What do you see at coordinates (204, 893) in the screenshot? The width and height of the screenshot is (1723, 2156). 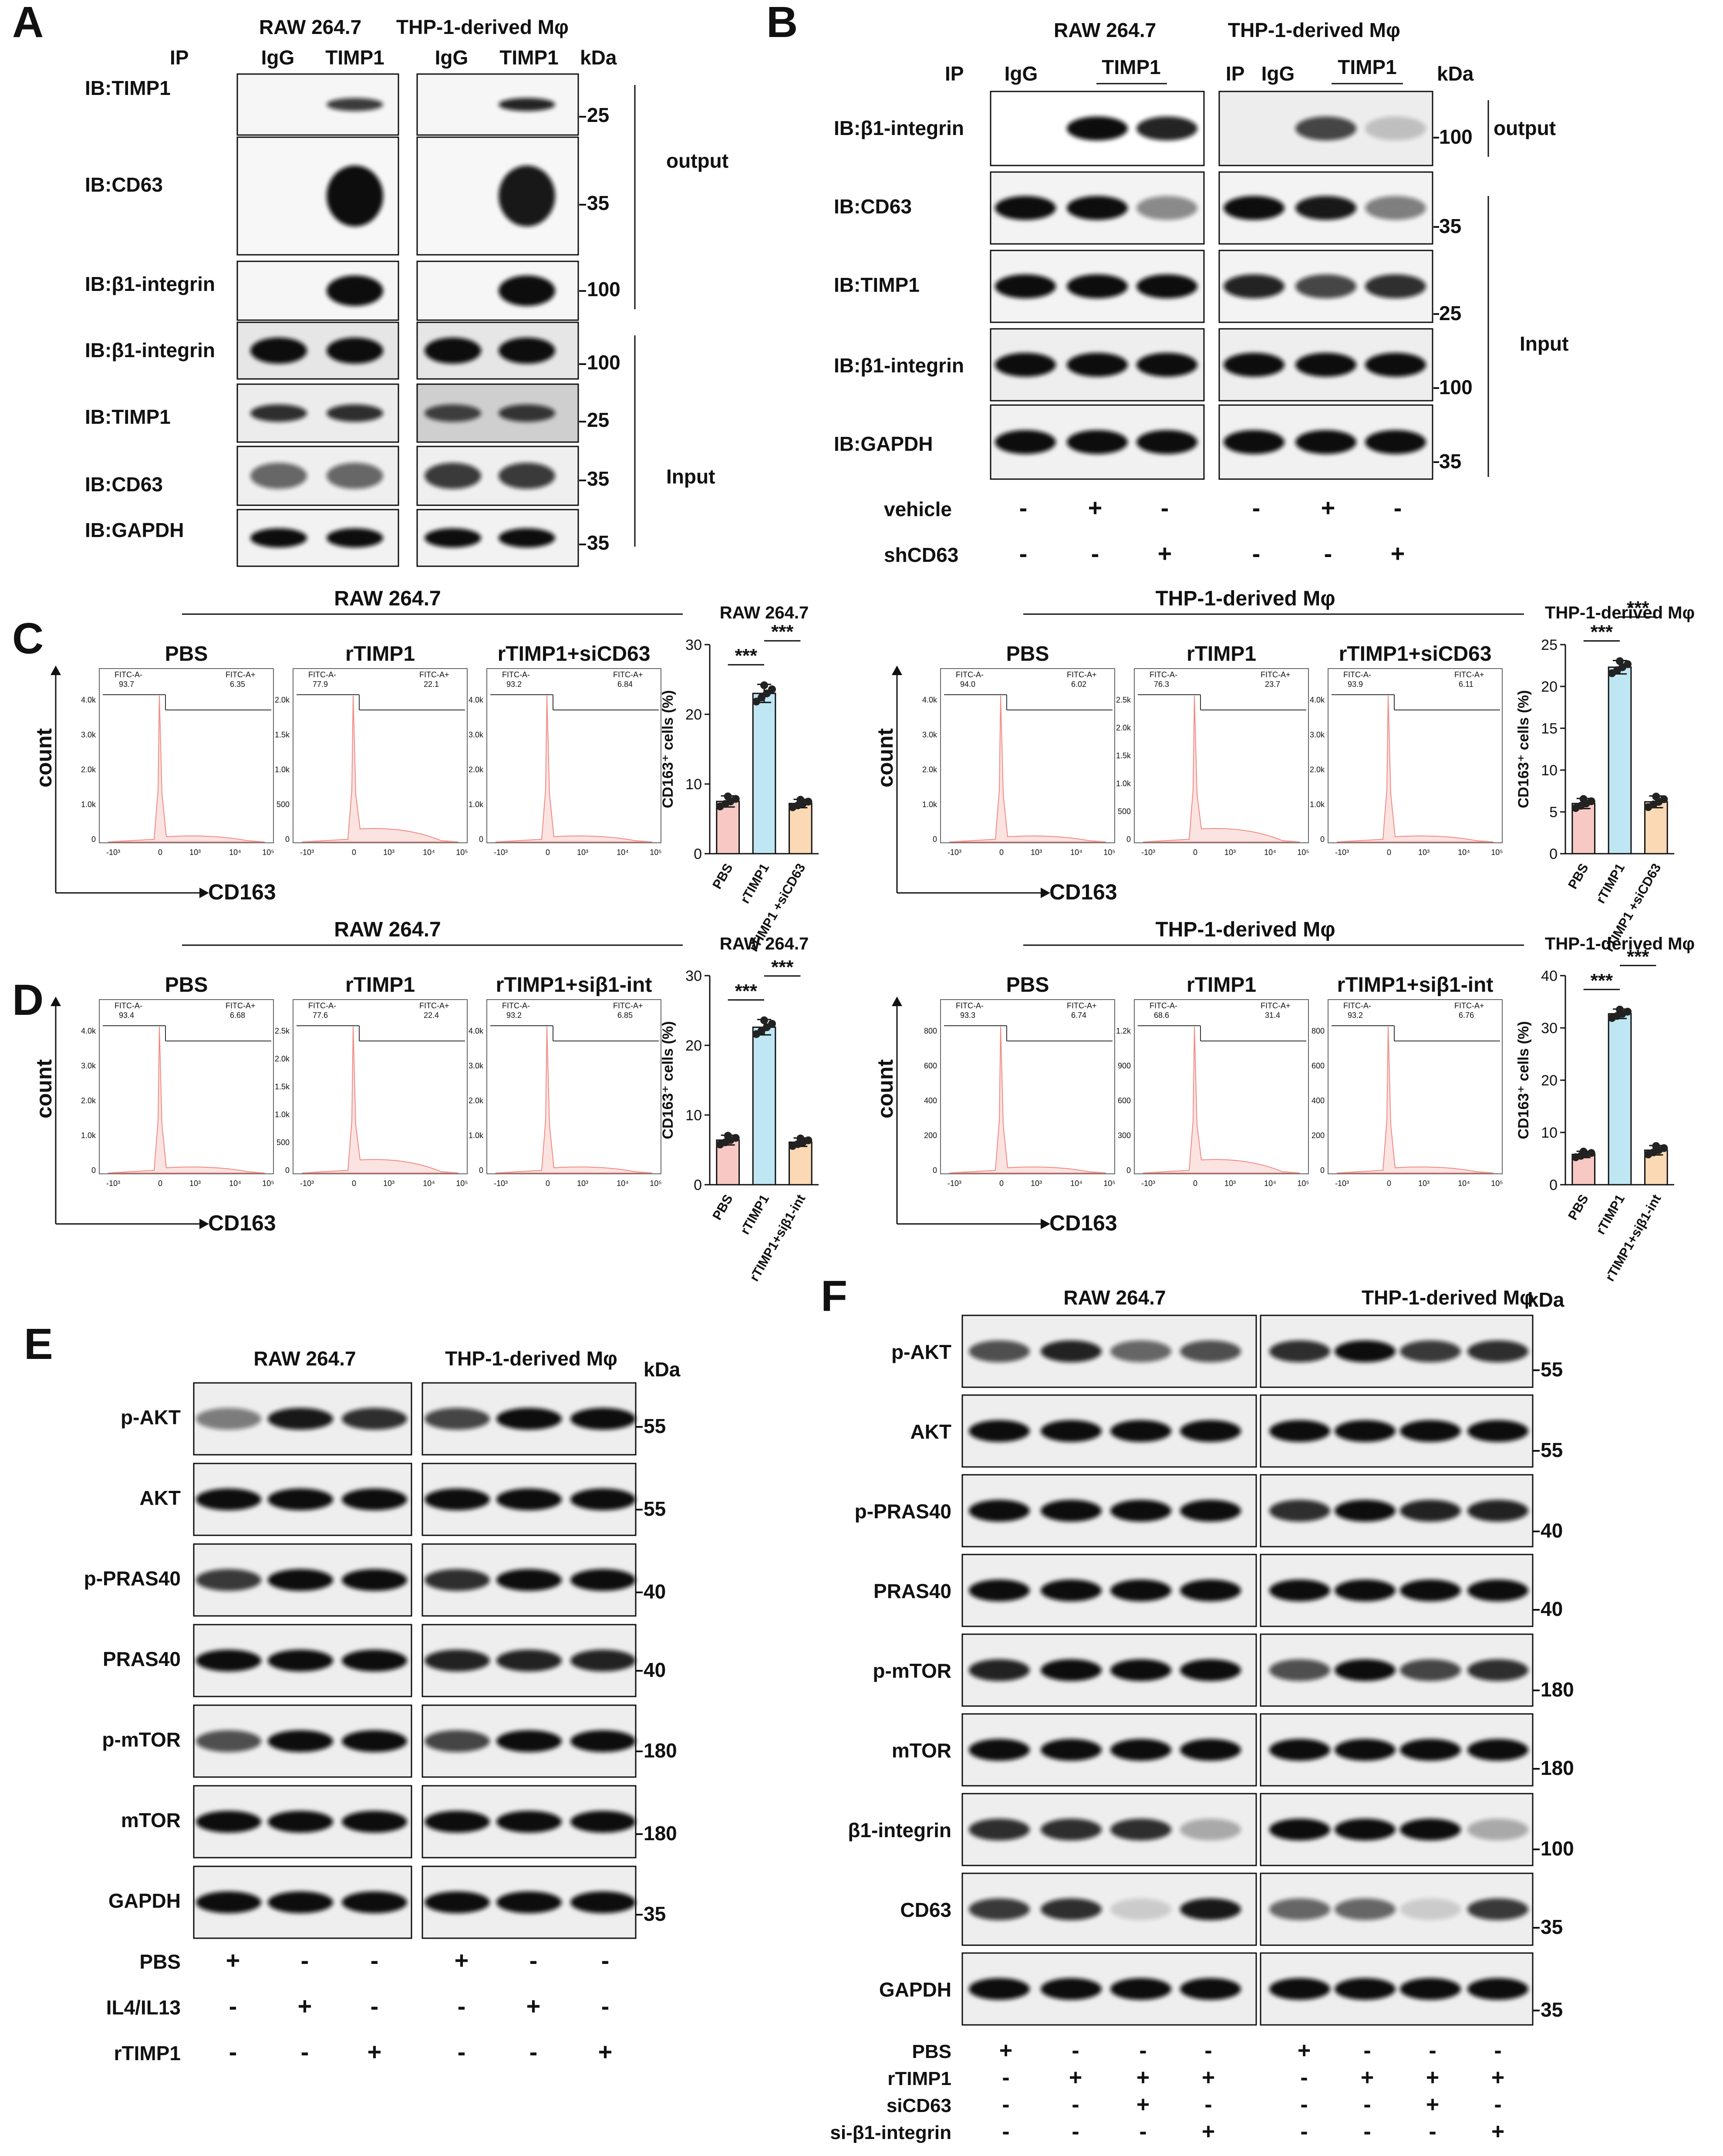 I see `axis-arrow-head` at bounding box center [204, 893].